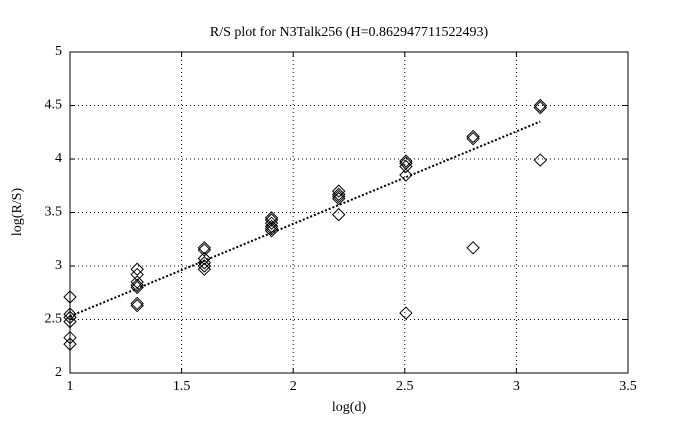 The width and height of the screenshot is (686, 430). Describe the element at coordinates (628, 386) in the screenshot. I see `x-tick-label: 3.5` at that location.